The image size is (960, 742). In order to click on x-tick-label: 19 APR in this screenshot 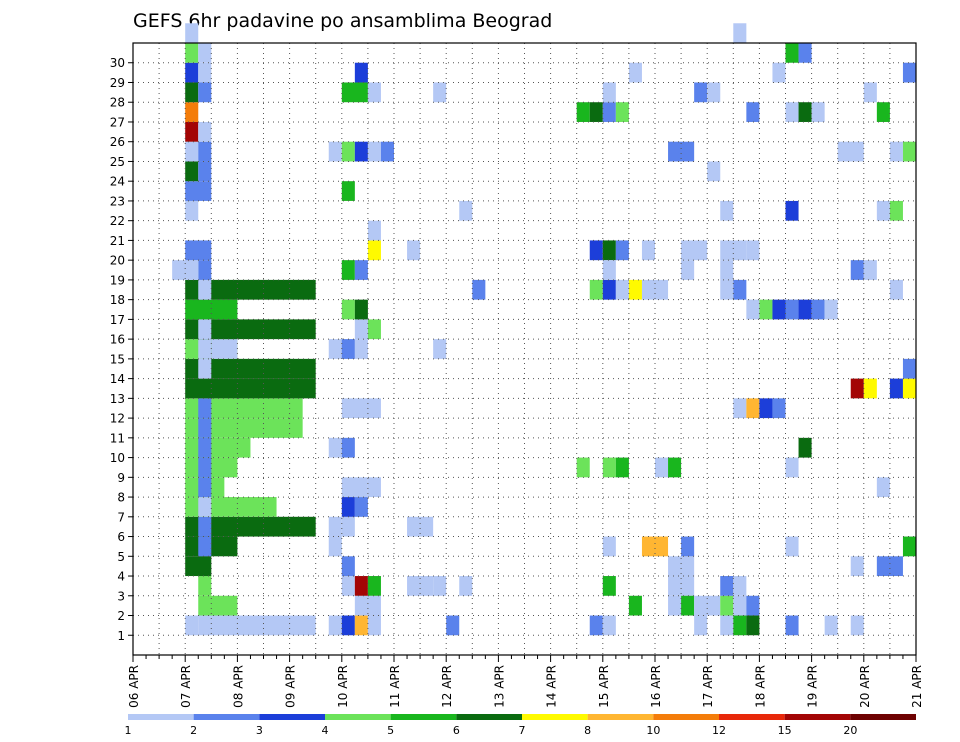, I will do `click(813, 686)`.